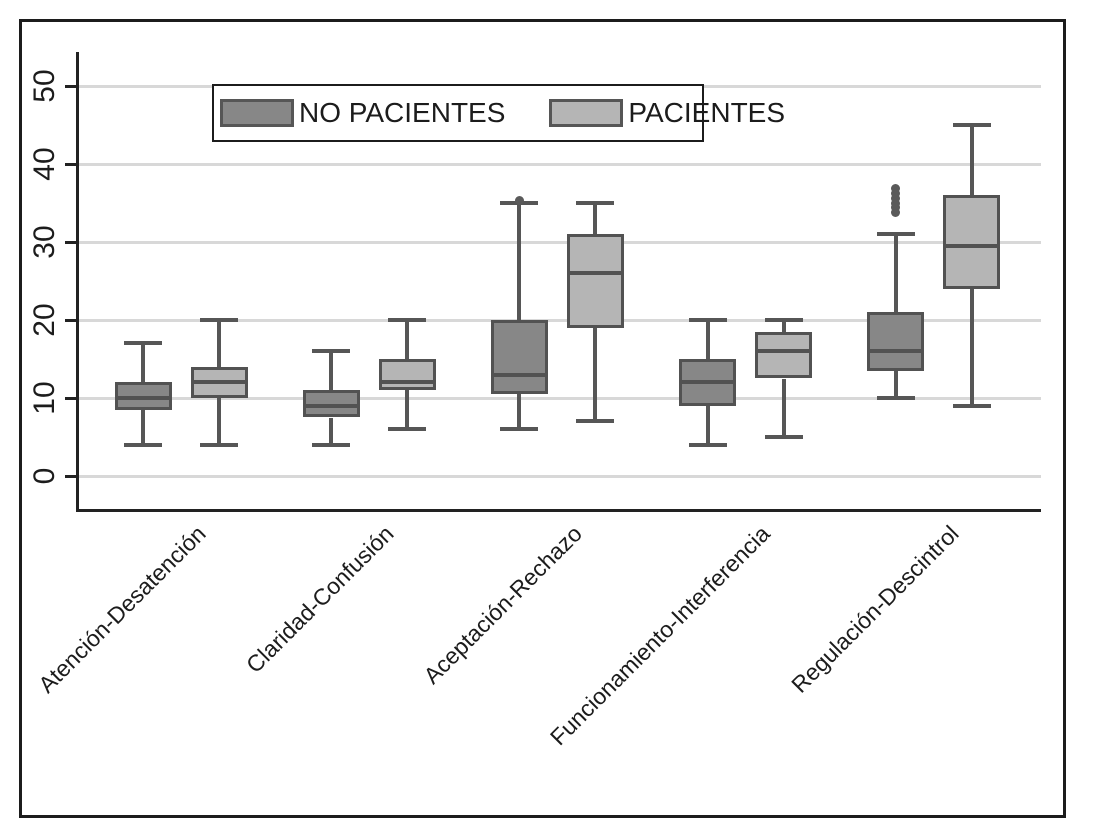 The image size is (1095, 837). Describe the element at coordinates (77, 282) in the screenshot. I see `y-axis-line` at that location.